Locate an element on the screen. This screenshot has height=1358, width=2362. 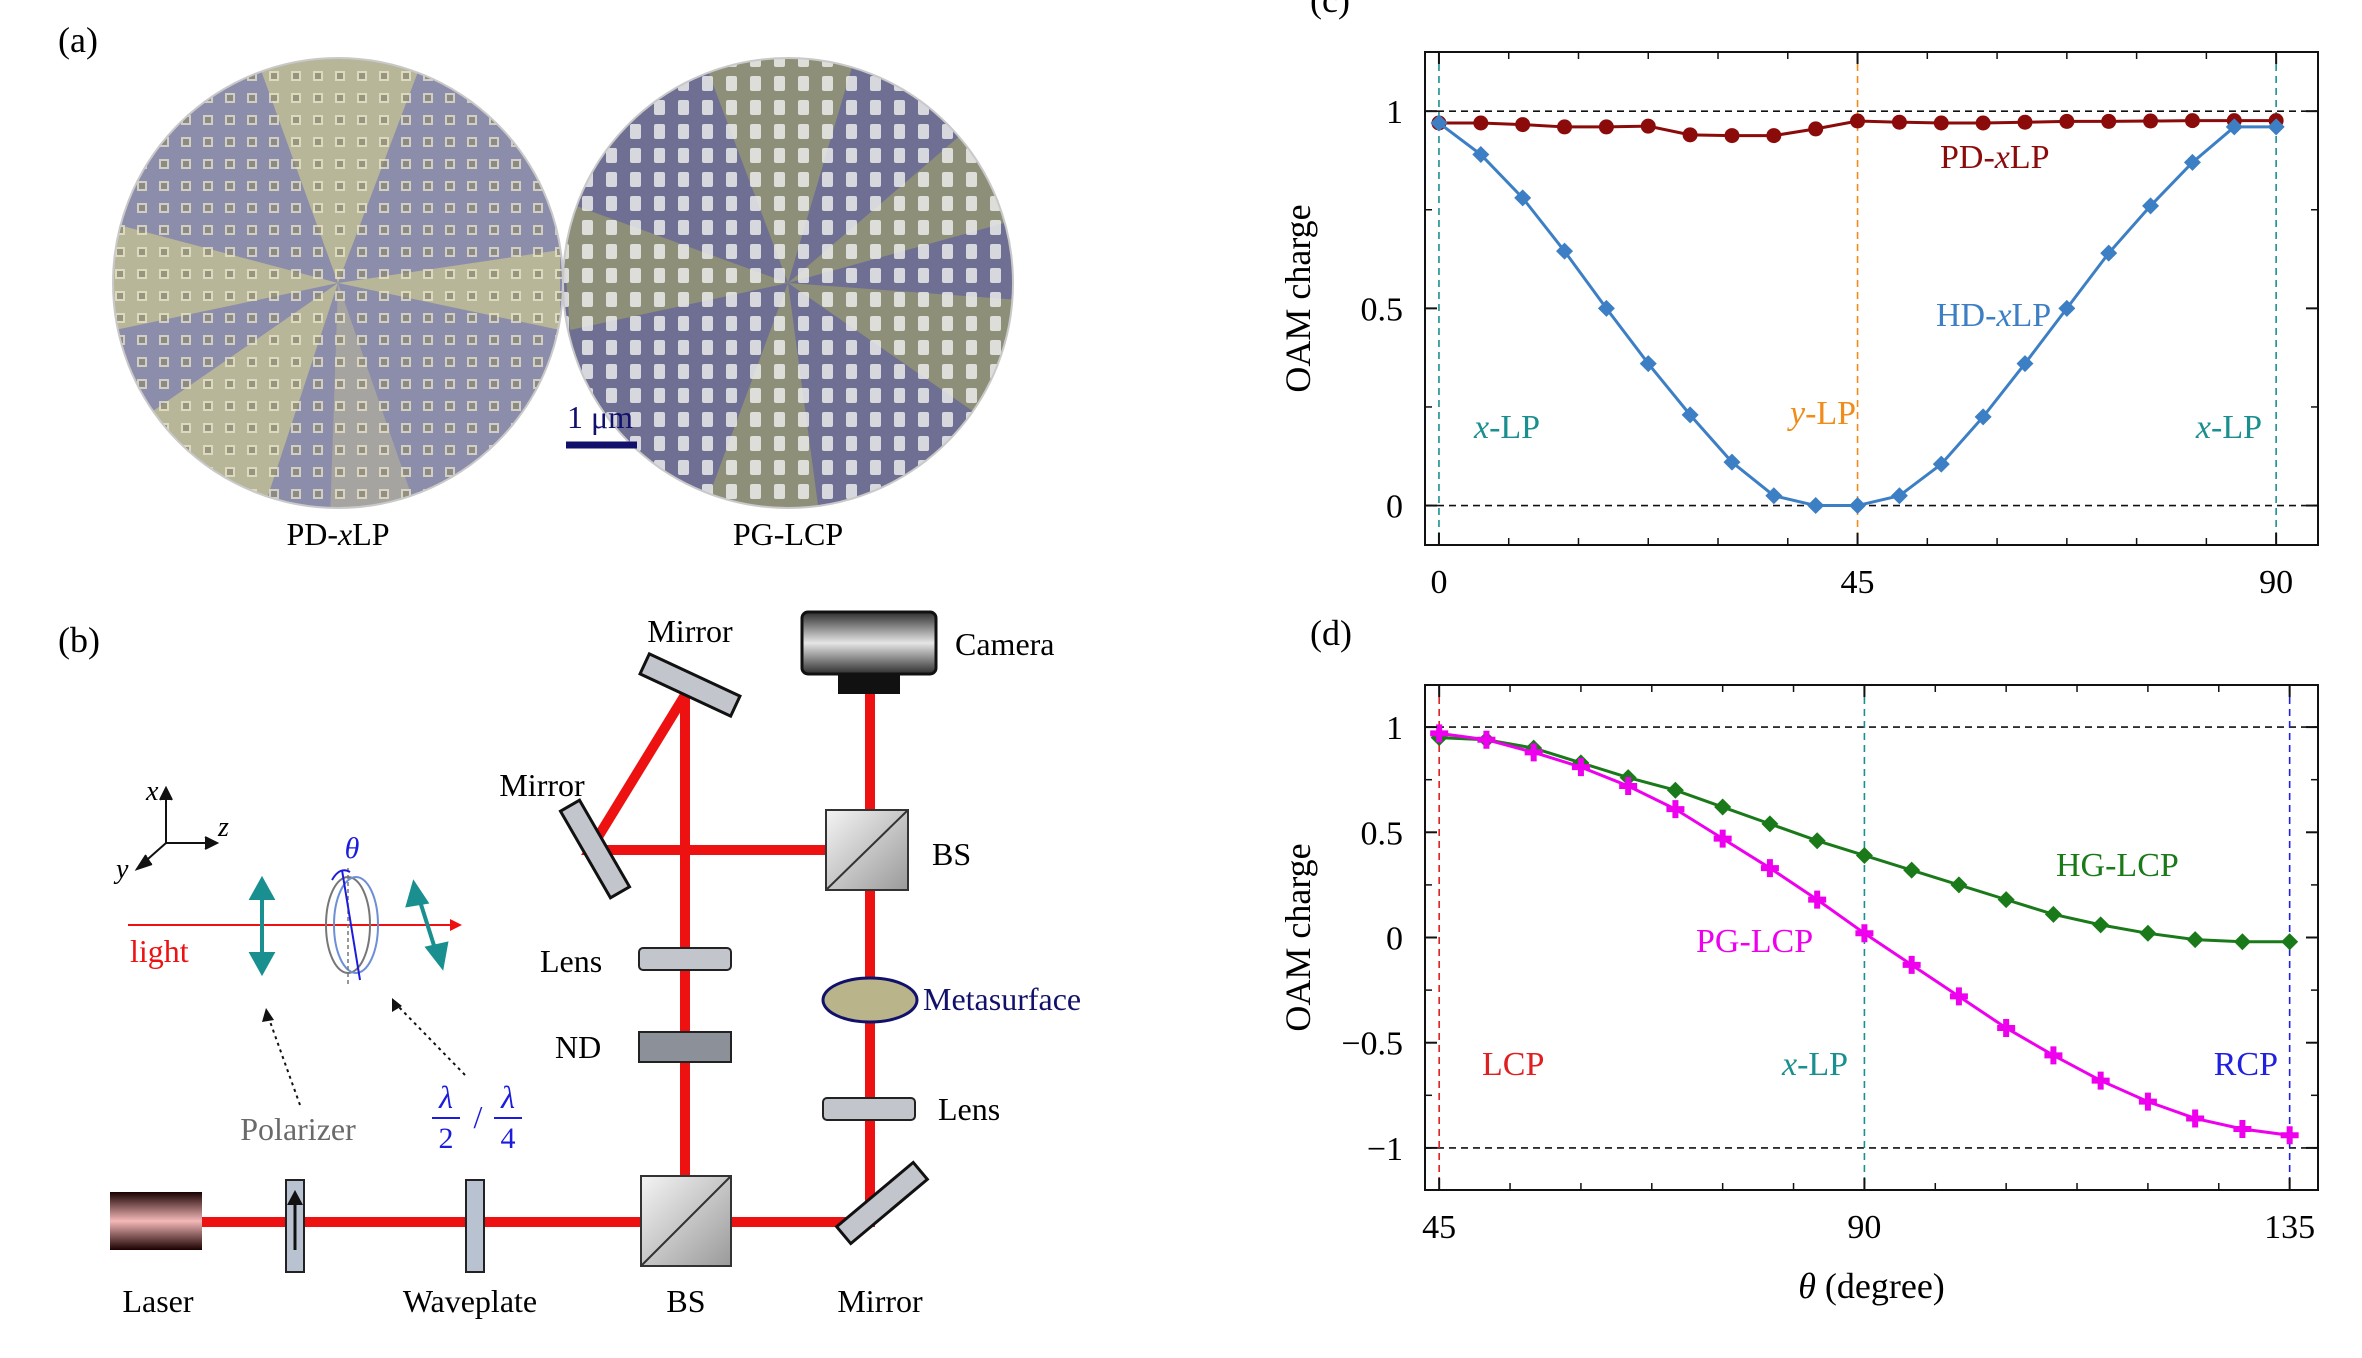
annotation-text: HG-LCP is located at coordinates (2117, 865).